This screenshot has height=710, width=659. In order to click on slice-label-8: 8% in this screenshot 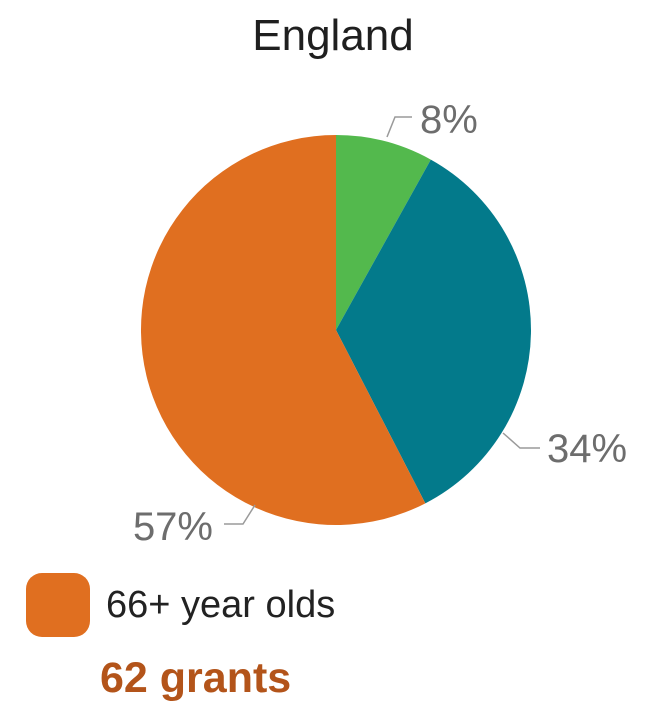, I will do `click(449, 120)`.